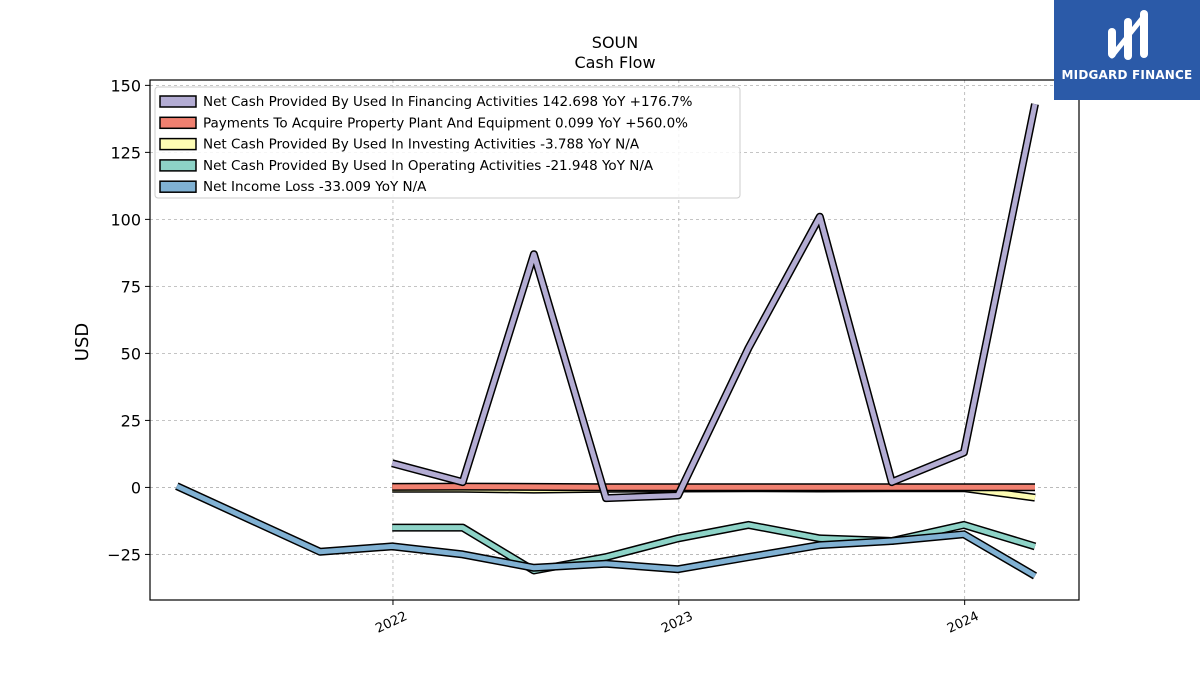 The width and height of the screenshot is (1200, 675). Describe the element at coordinates (131, 420) in the screenshot. I see `y-tick-label: 25` at that location.